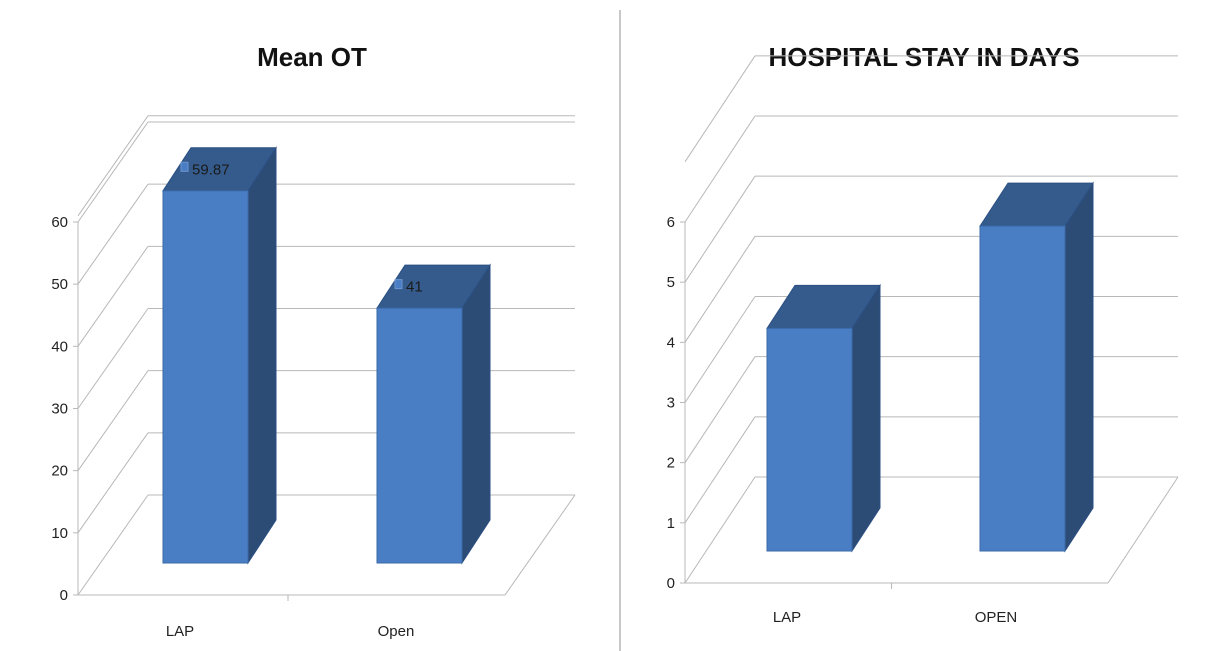  I want to click on data-label: 41, so click(414, 287).